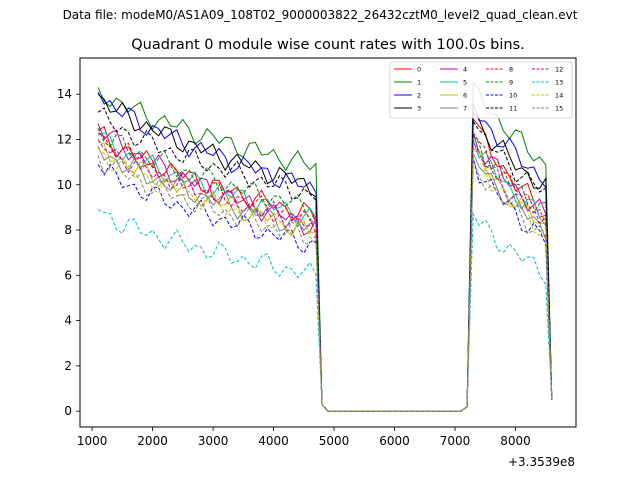 The width and height of the screenshot is (640, 480). I want to click on legend-label-3: 3, so click(419, 109).